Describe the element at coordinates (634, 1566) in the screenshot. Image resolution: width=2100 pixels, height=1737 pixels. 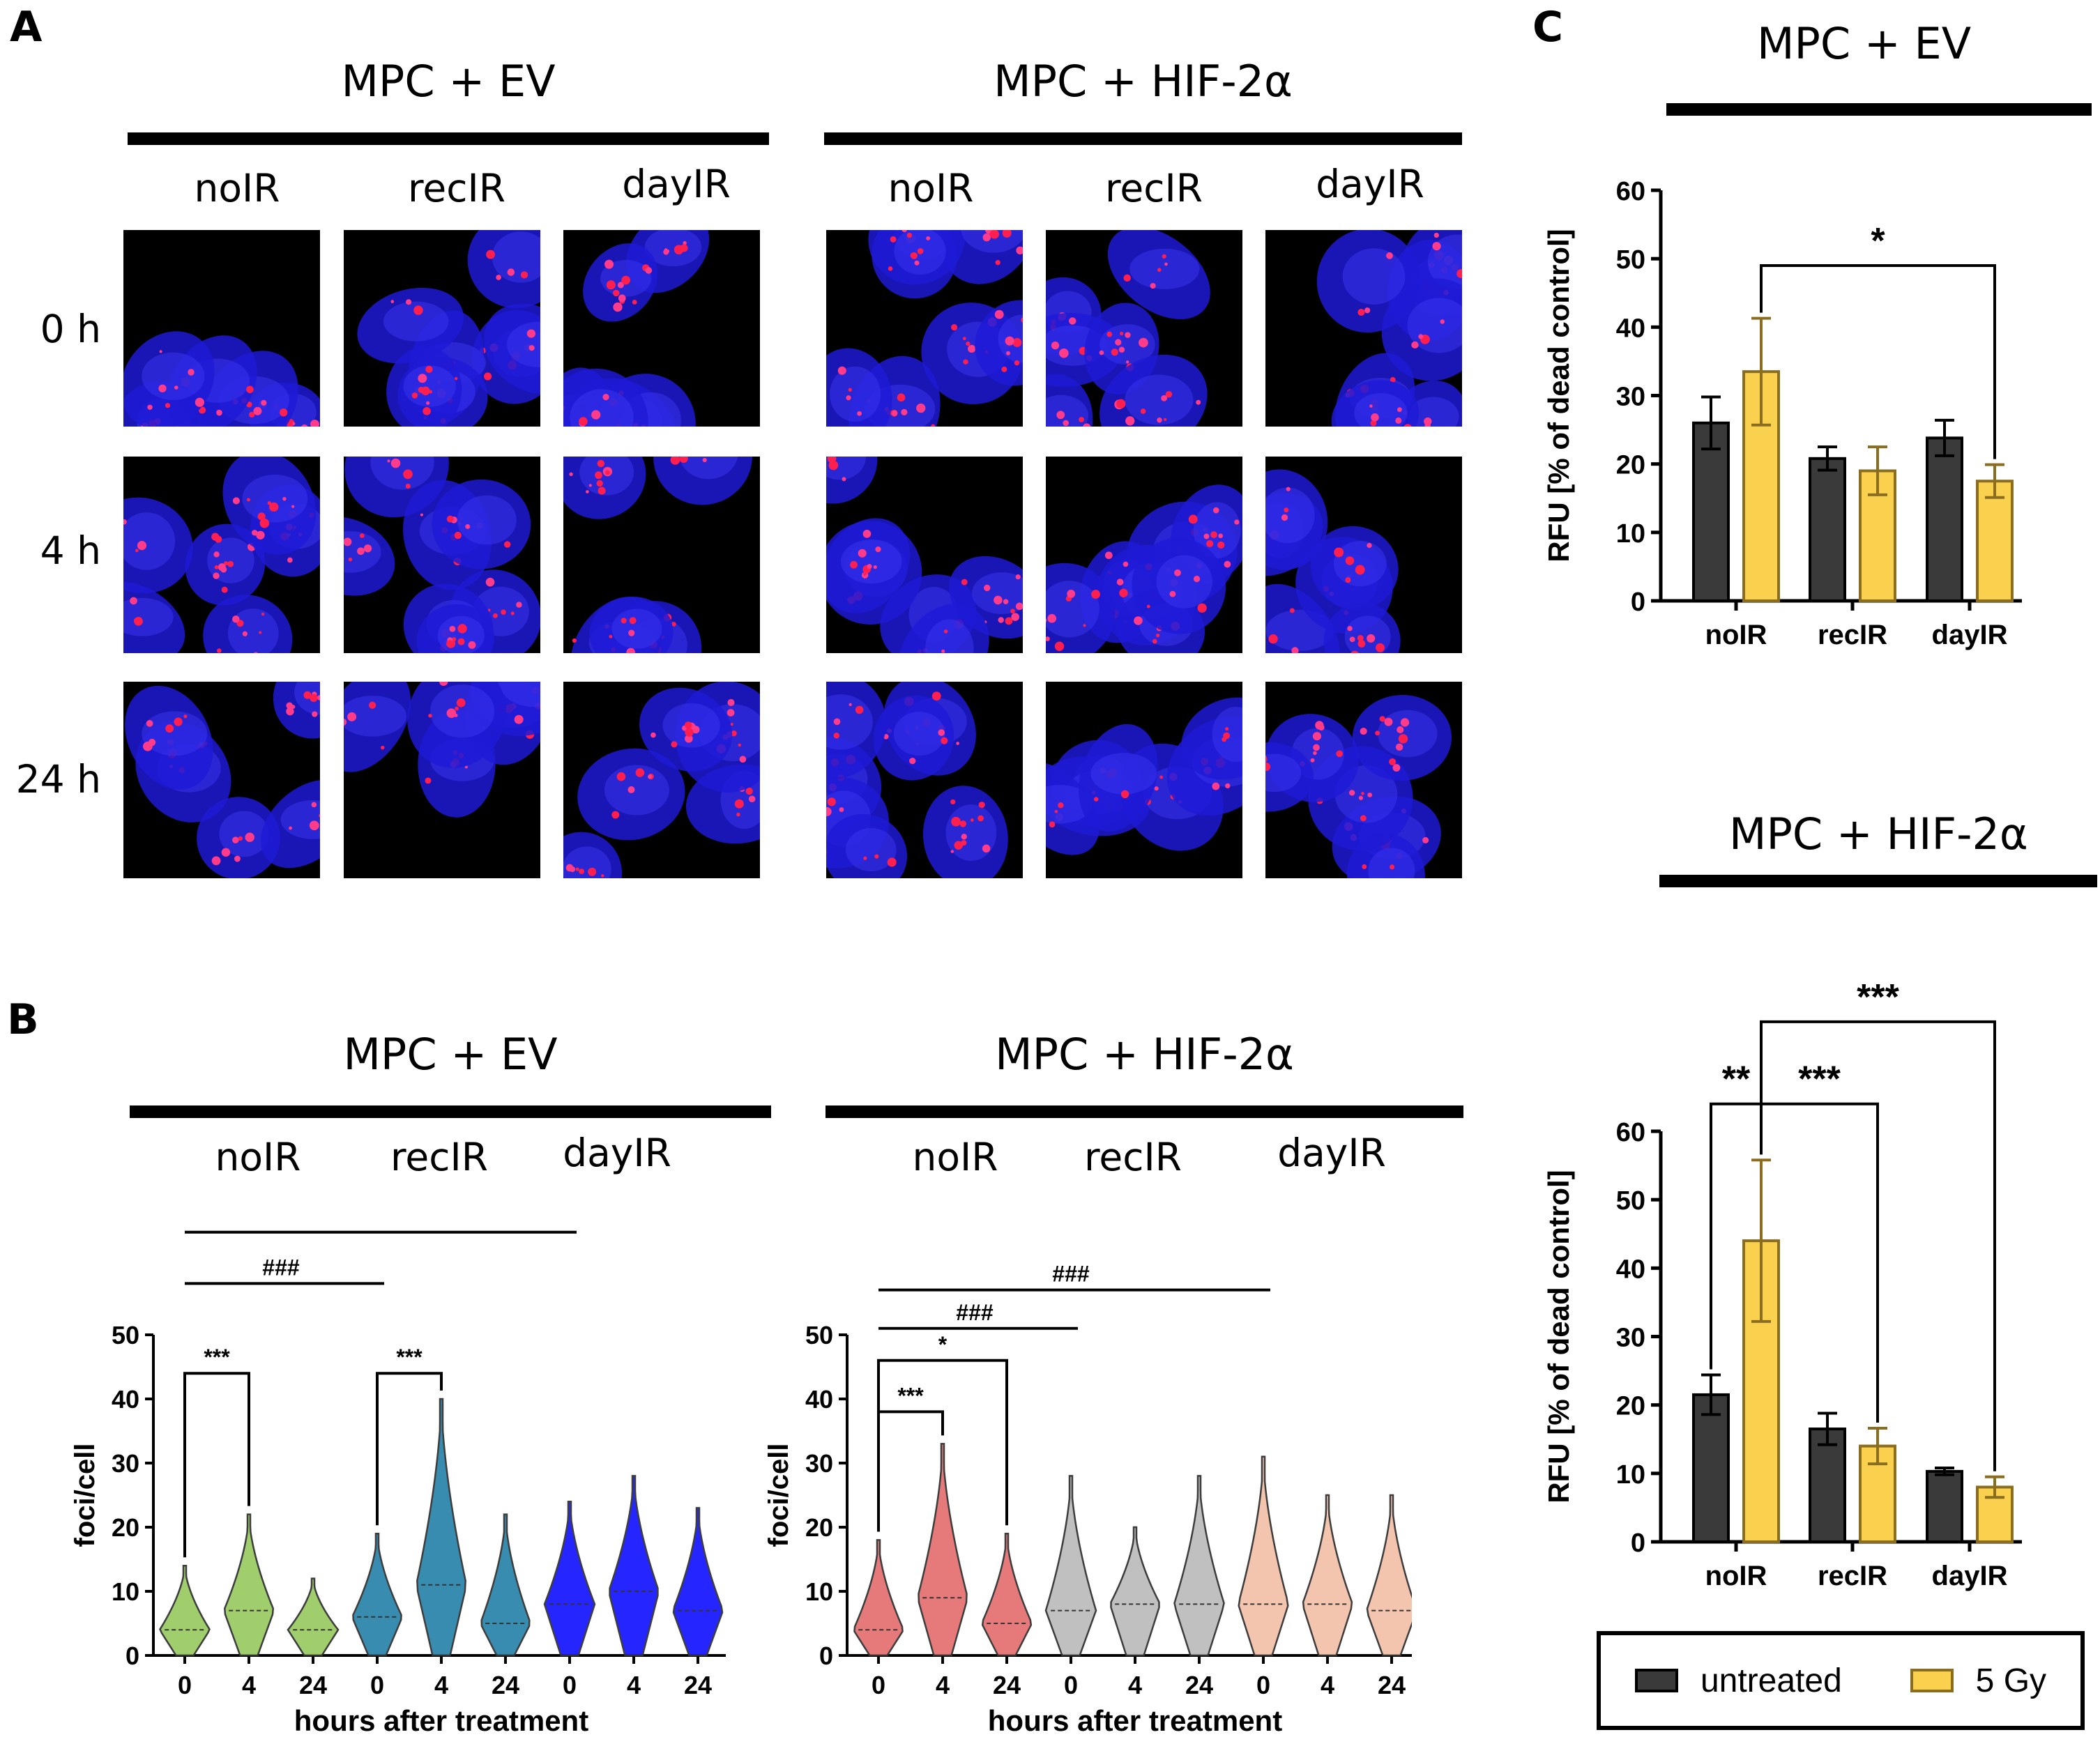
I see `violin-dayIR-4h` at that location.